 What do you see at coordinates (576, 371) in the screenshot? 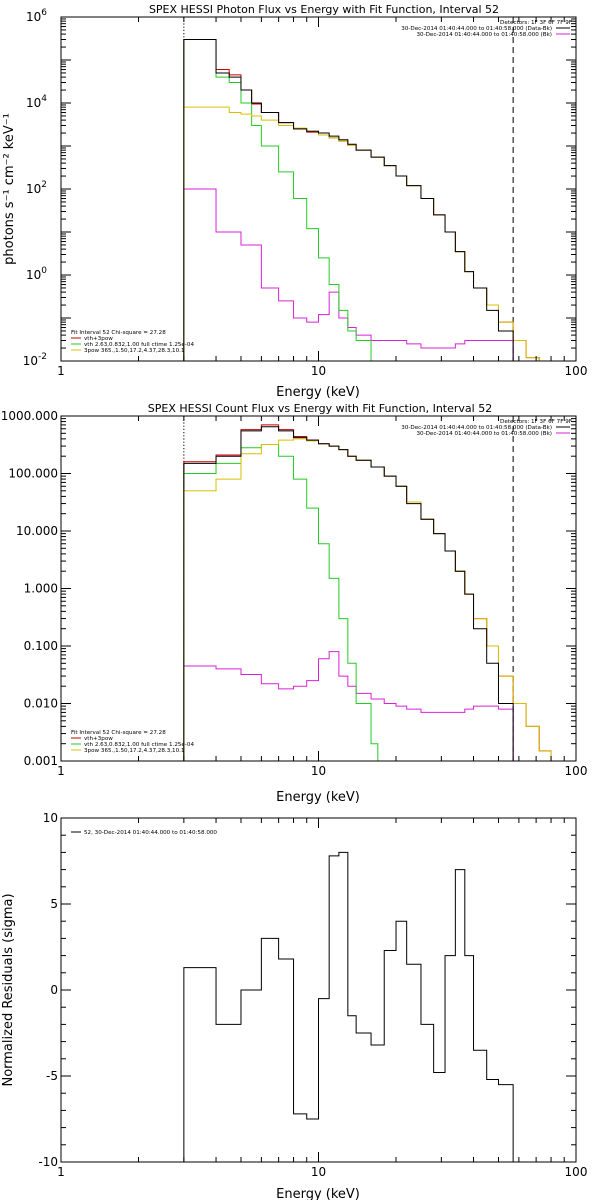
I see `photon-x-tick-label: 100` at bounding box center [576, 371].